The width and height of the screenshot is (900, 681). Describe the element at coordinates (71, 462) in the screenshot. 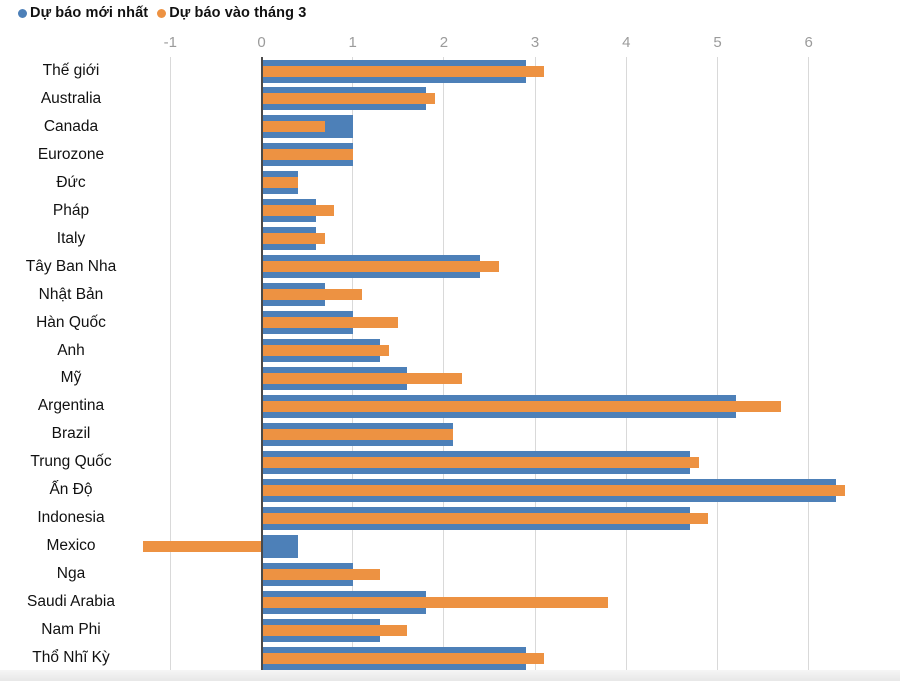

I see `category-label: Trung Quốc` at that location.